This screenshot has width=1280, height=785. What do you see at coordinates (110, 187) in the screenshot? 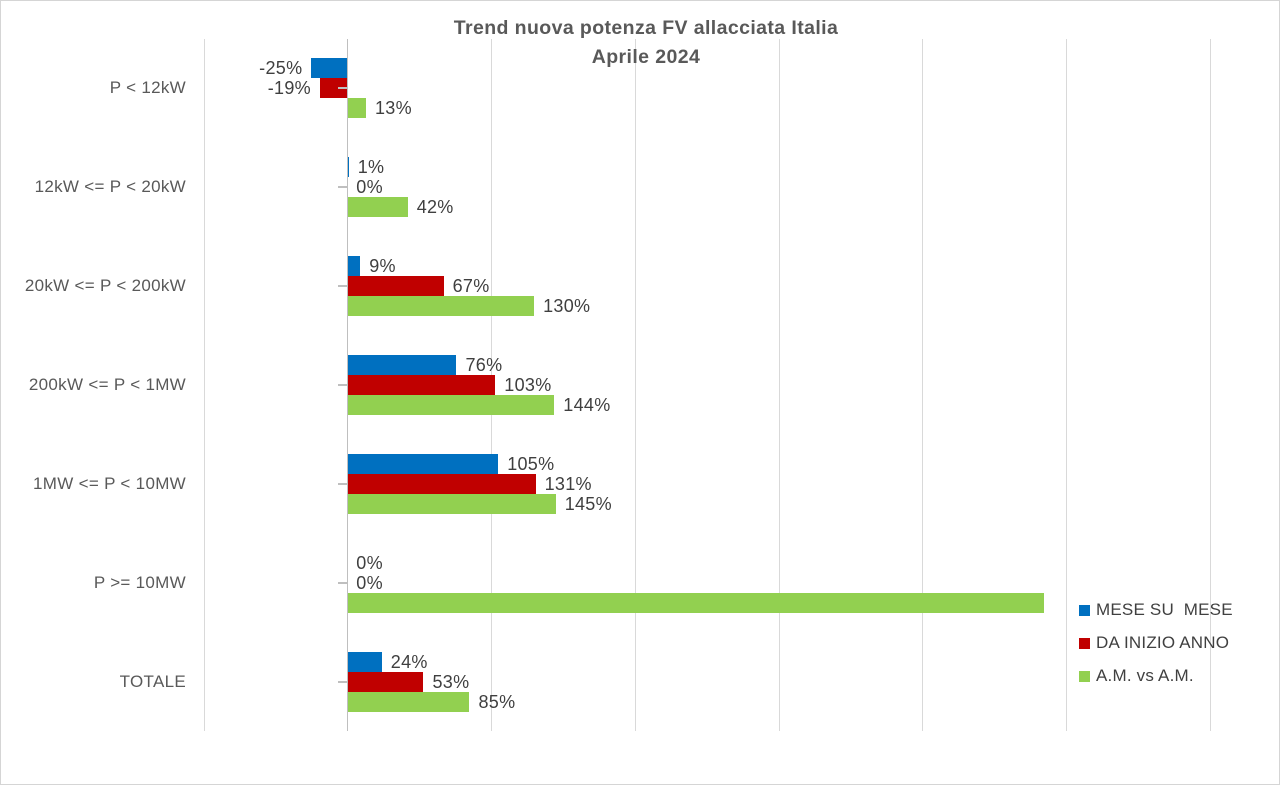
I see `category-label: 12kW <= P < 20kW` at bounding box center [110, 187].